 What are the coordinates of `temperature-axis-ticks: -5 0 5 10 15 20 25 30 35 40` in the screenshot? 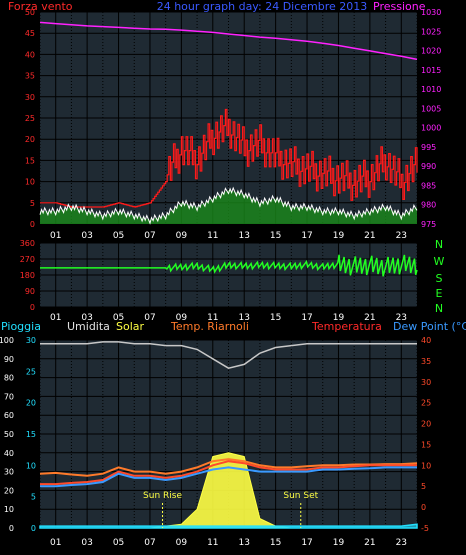 It's located at (426, 434).